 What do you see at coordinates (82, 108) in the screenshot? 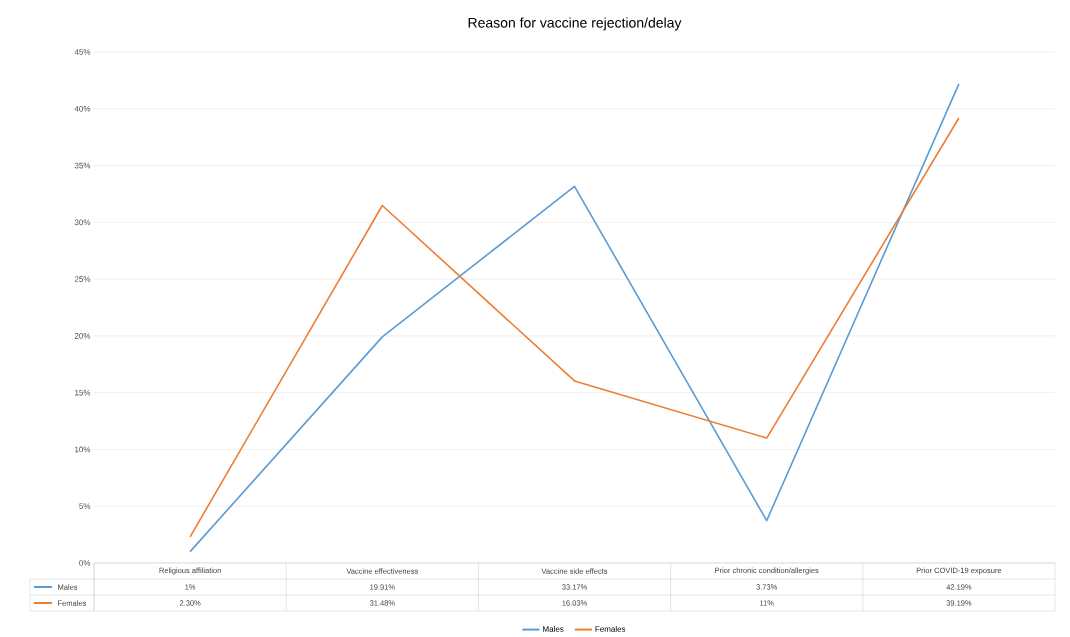
I see `y-tick-label: 40%` at bounding box center [82, 108].